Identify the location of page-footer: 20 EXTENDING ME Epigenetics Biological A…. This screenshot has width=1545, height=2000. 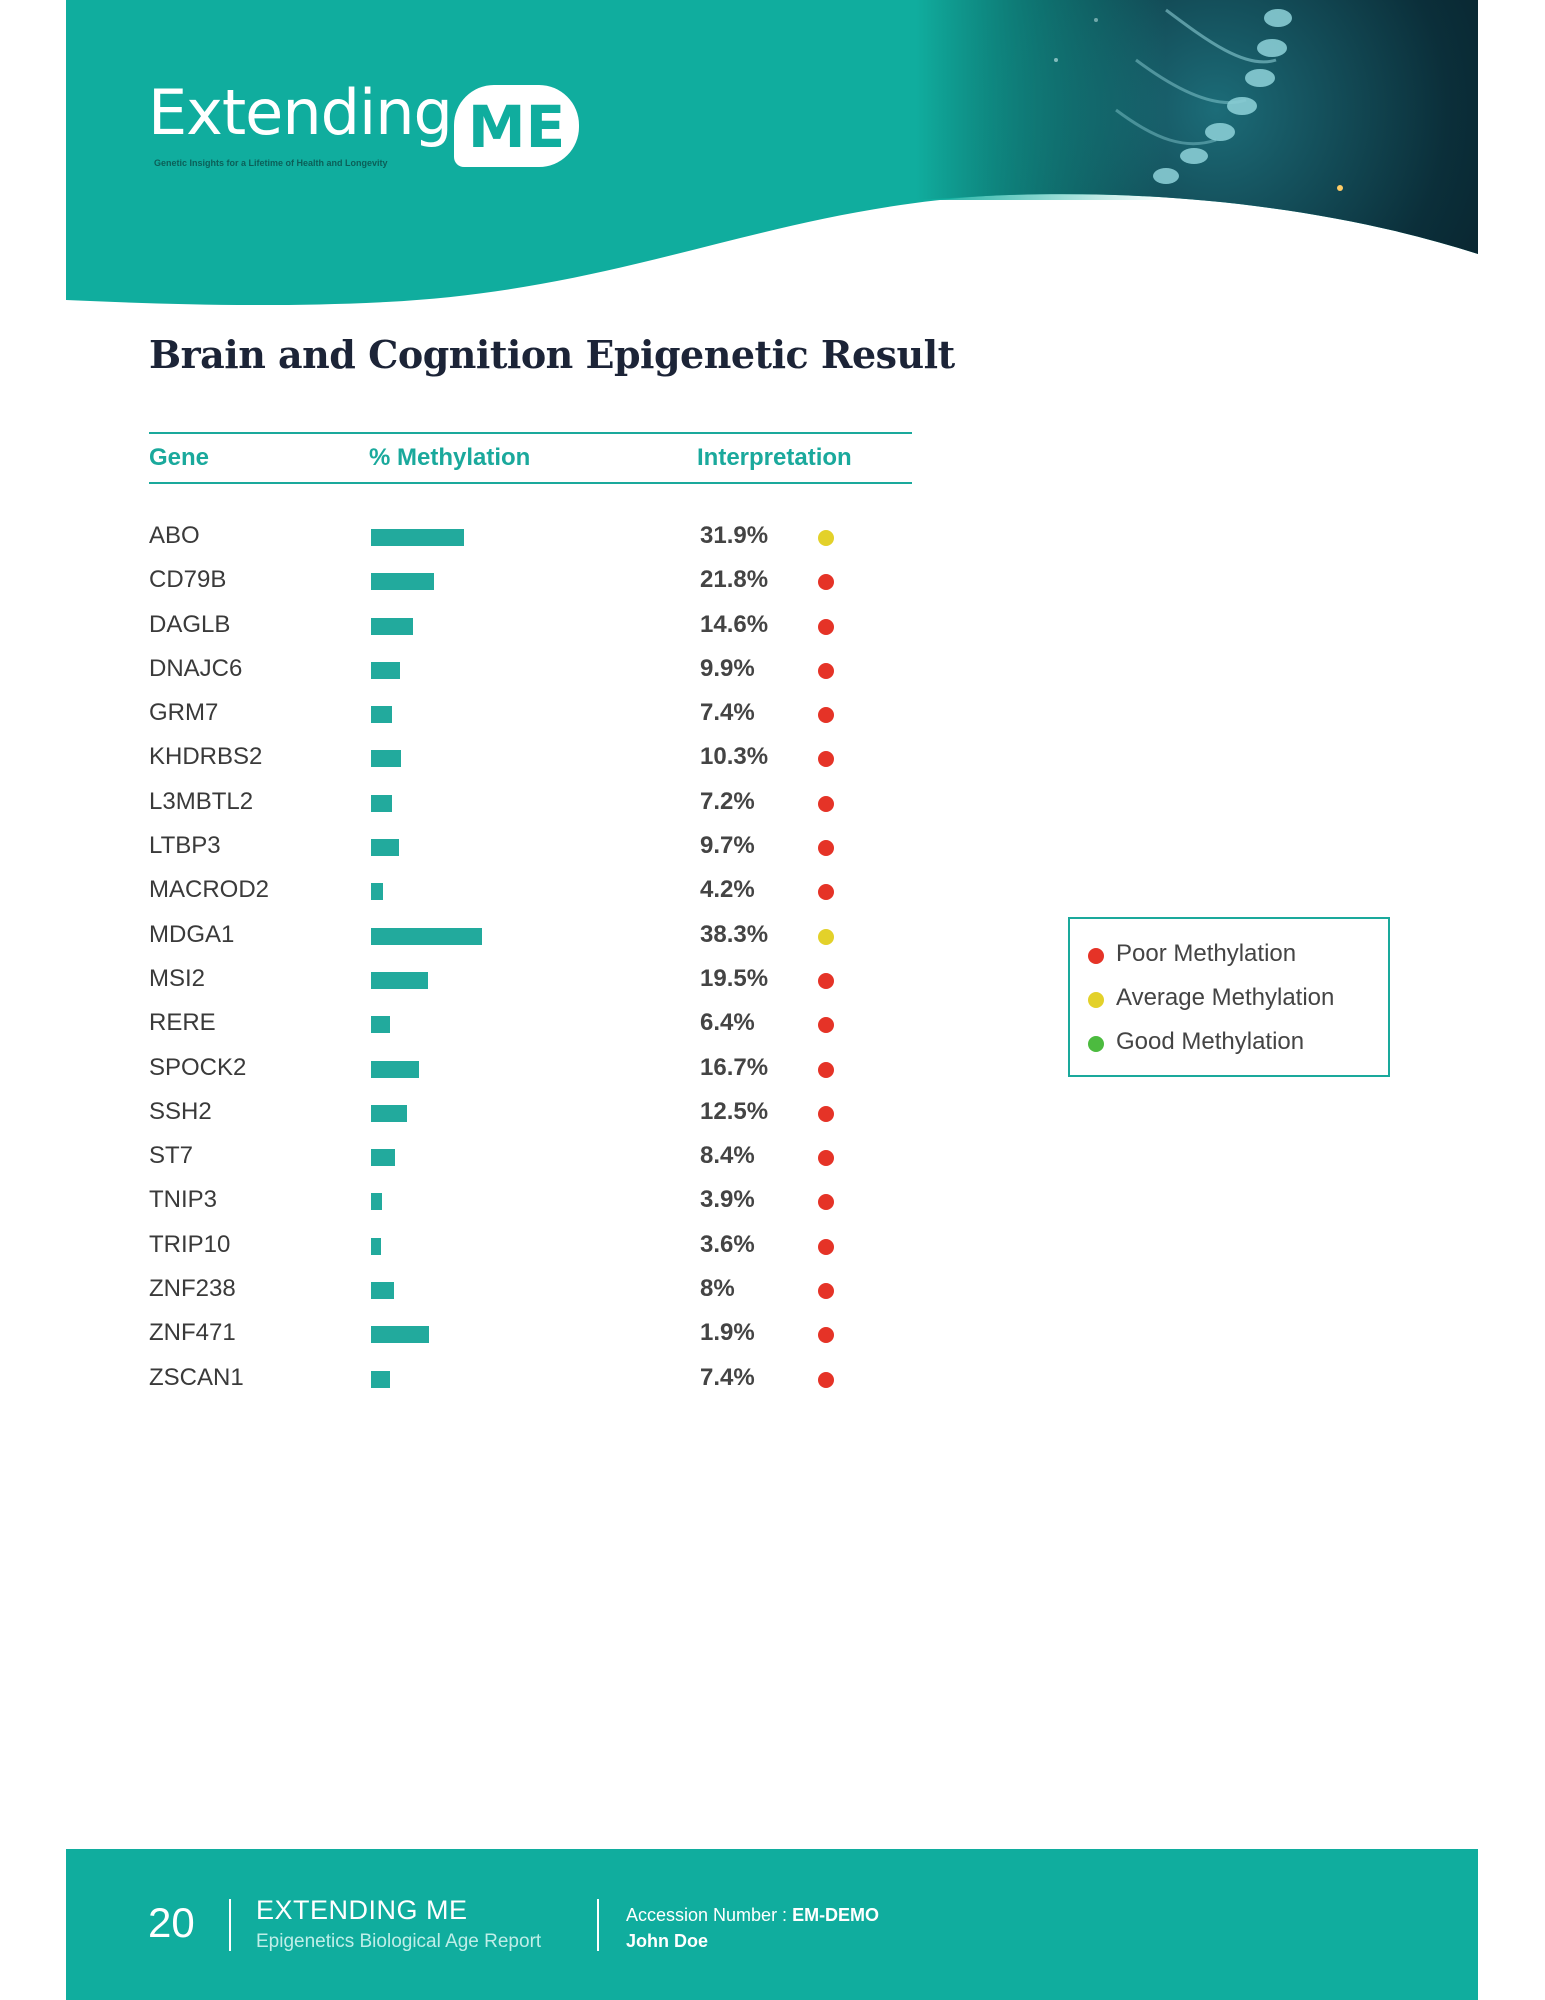
(772, 1924).